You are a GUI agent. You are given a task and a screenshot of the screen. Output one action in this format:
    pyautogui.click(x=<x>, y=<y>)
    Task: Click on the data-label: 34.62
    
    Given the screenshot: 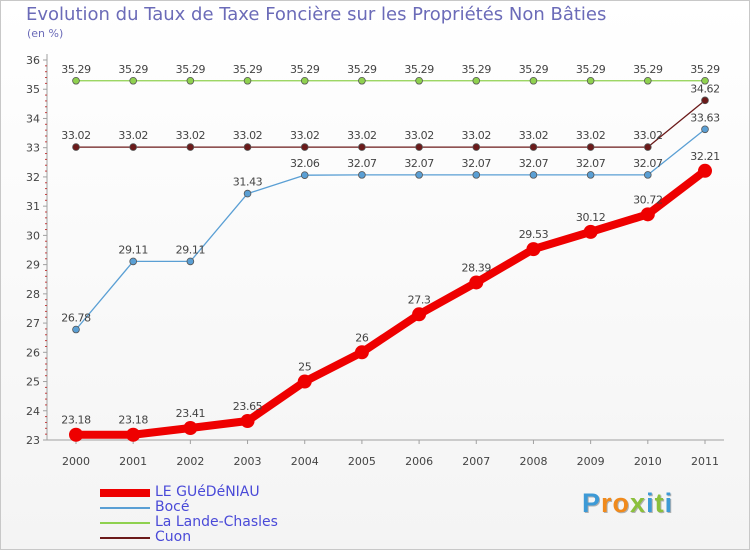 What is the action you would take?
    pyautogui.click(x=705, y=88)
    